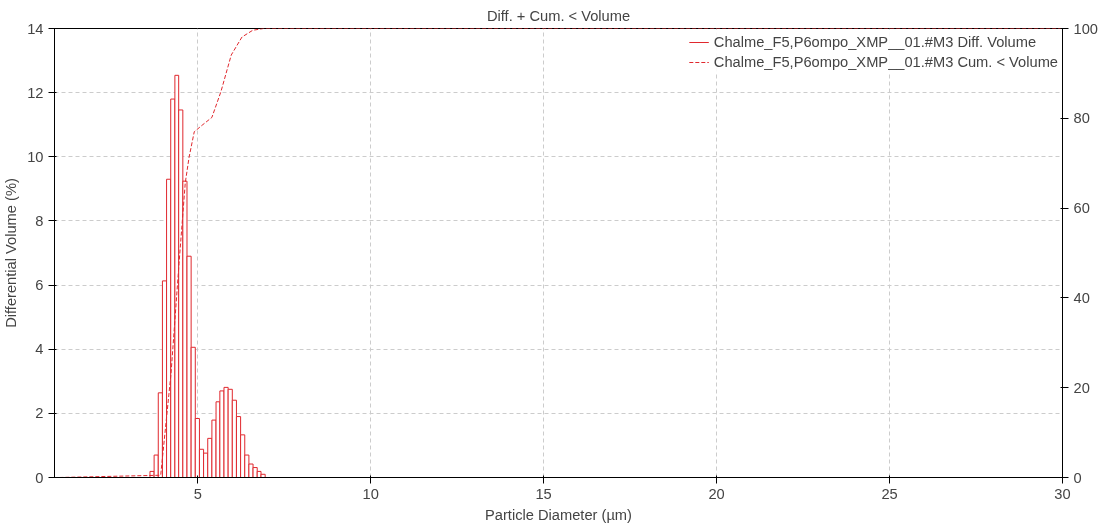  What do you see at coordinates (558, 514) in the screenshot?
I see `x-axis-title: Particle Diameter (µm)` at bounding box center [558, 514].